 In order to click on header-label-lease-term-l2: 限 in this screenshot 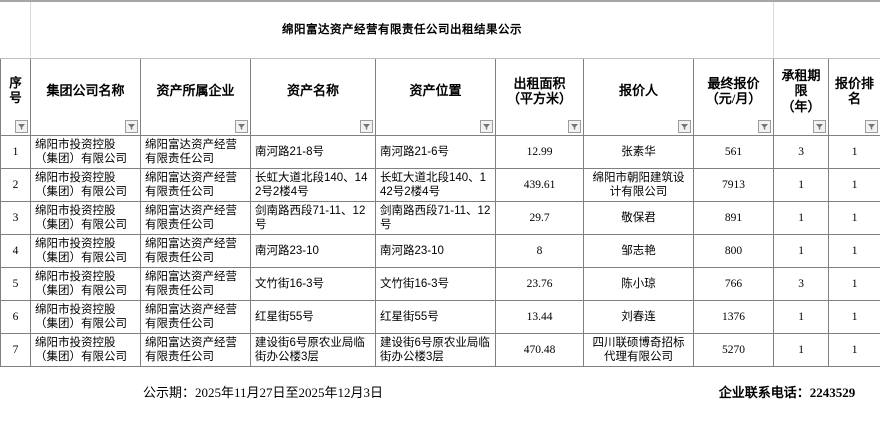, I will do `click(801, 91)`.